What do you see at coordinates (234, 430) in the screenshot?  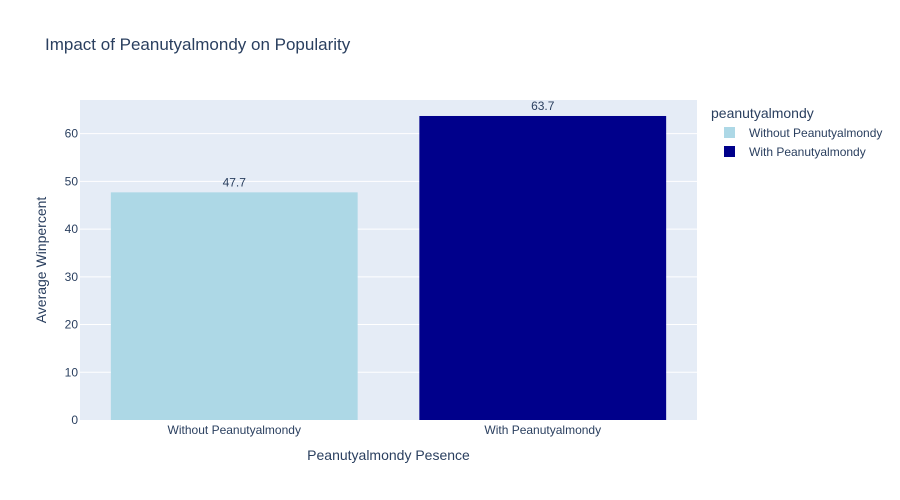 I see `x-tick-label: Without Peanutyalmondy` at bounding box center [234, 430].